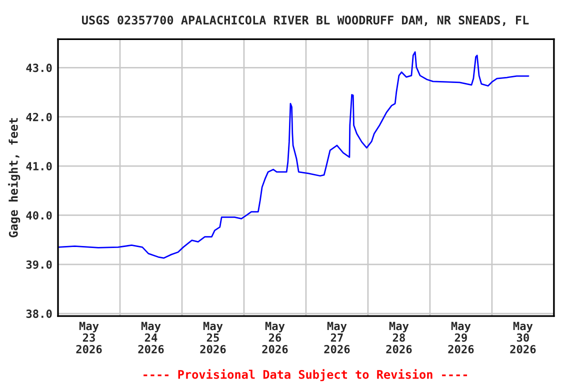 The height and width of the screenshot is (384, 576). What do you see at coordinates (306, 375) in the screenshot?
I see `text: ---- Provisional Data Subject to Revision ----` at bounding box center [306, 375].